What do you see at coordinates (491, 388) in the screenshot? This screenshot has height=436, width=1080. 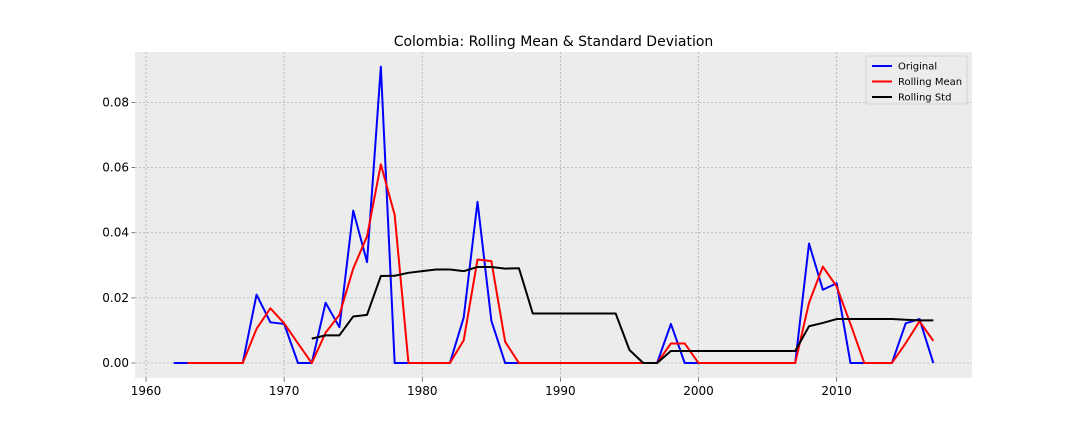 I see `x-axis: 1960 1970 1980 1990 2000 2010` at bounding box center [491, 388].